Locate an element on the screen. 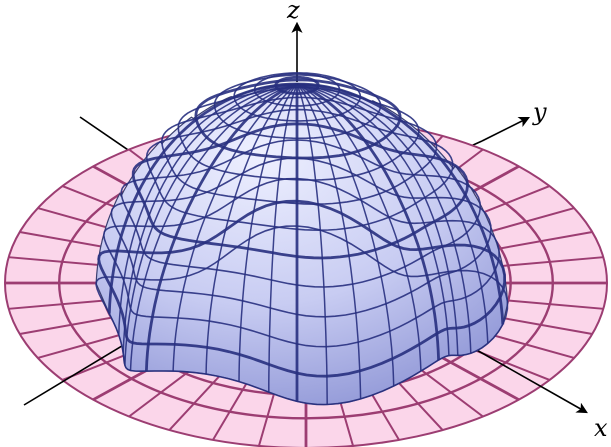 The width and height of the screenshot is (611, 447). x-axis-label: x is located at coordinates (601, 428).